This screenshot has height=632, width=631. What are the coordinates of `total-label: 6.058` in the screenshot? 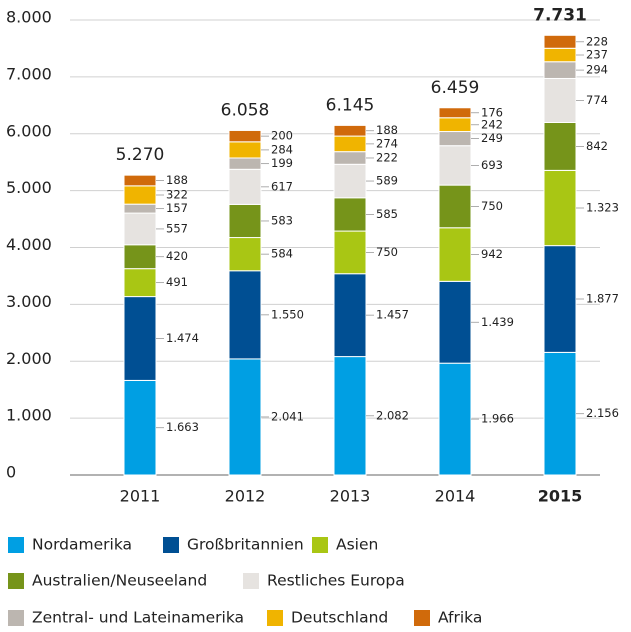 It's located at (245, 110).